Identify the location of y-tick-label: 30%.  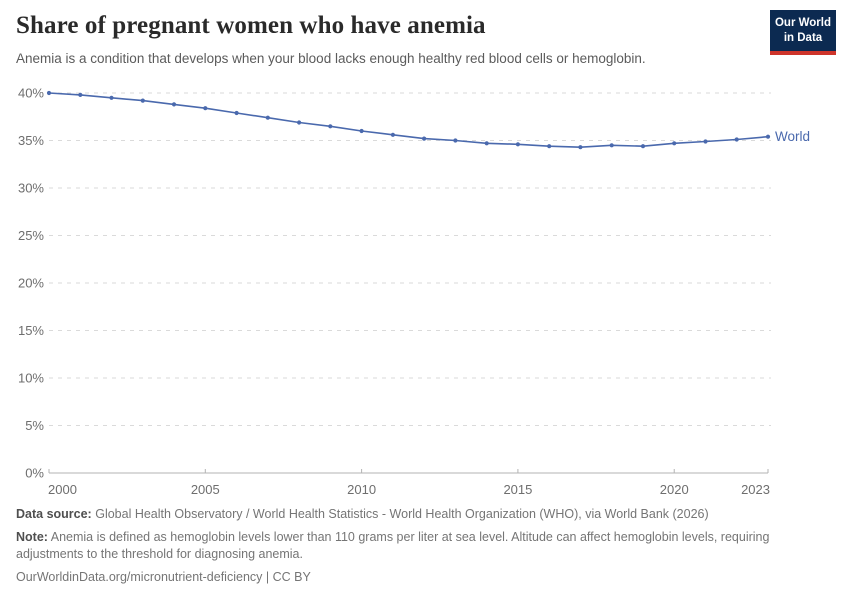
(31, 188).